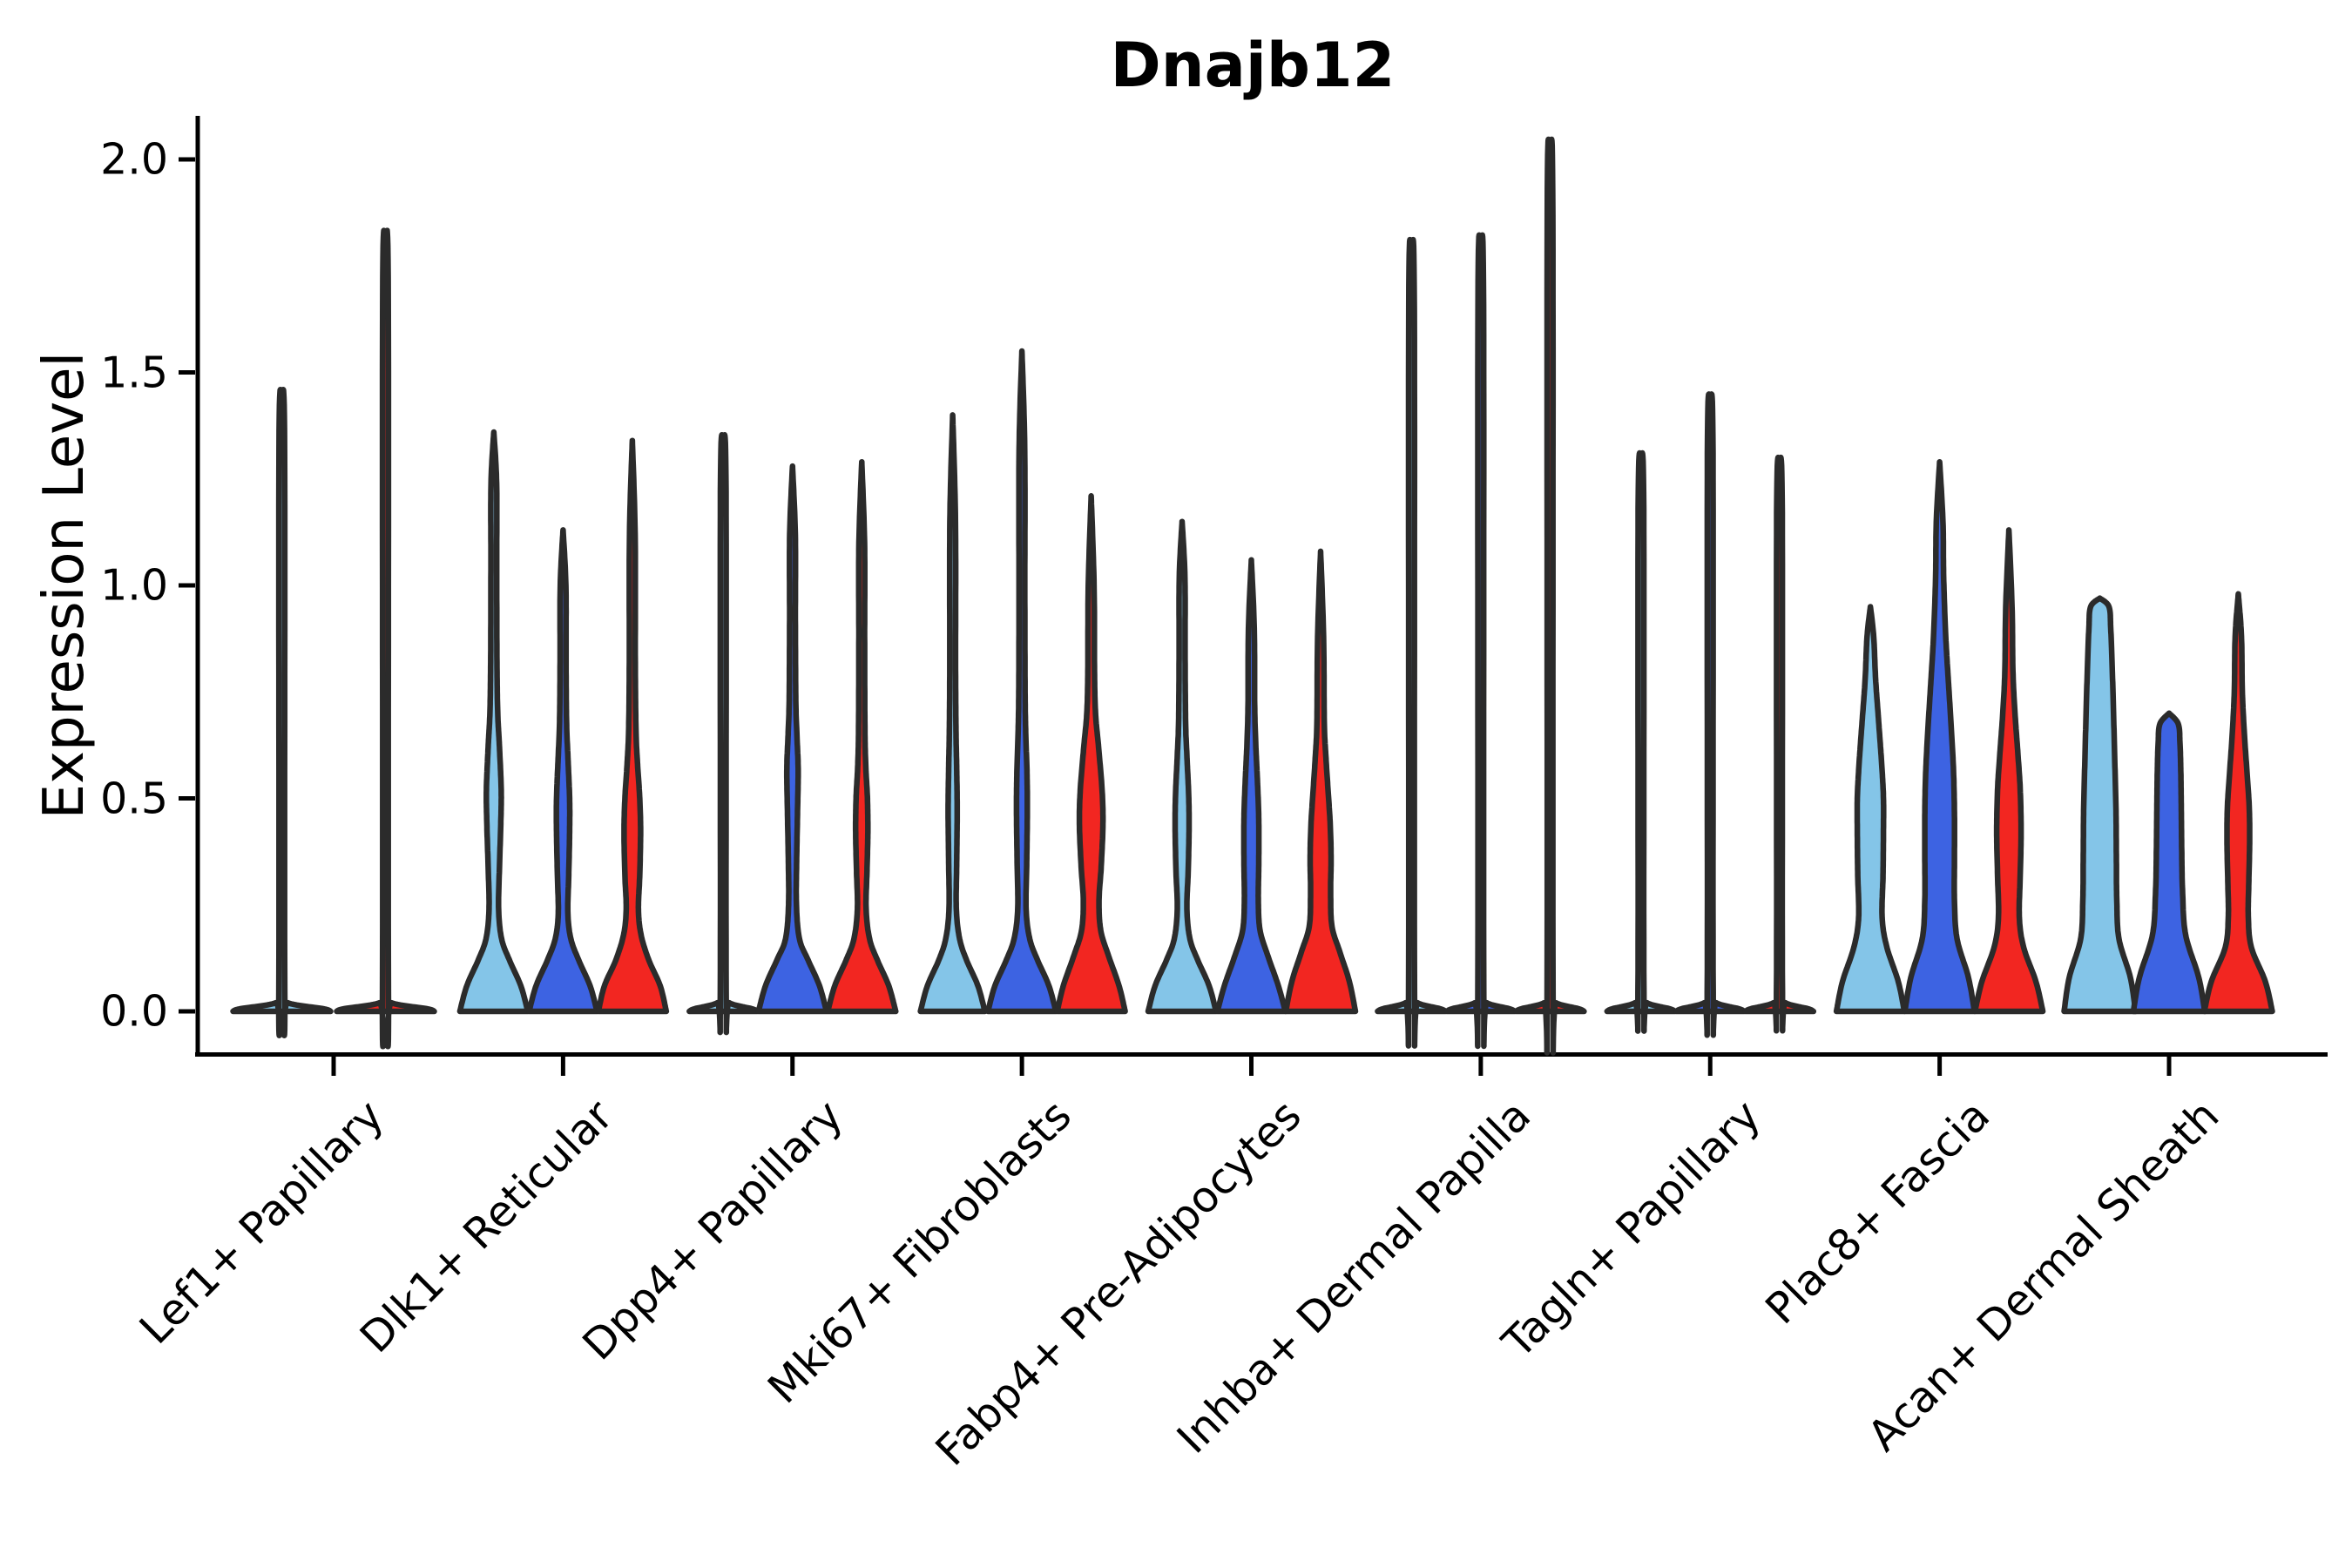 Image resolution: width=2352 pixels, height=1568 pixels. Describe the element at coordinates (1779, 744) in the screenshot. I see `violin-7-red` at that location.